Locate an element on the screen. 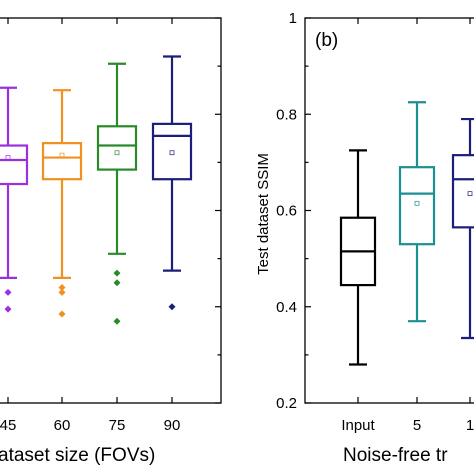 Image resolution: width=474 pixels, height=474 pixels. panel-a-x-tick-label: 45 is located at coordinates (8, 425).